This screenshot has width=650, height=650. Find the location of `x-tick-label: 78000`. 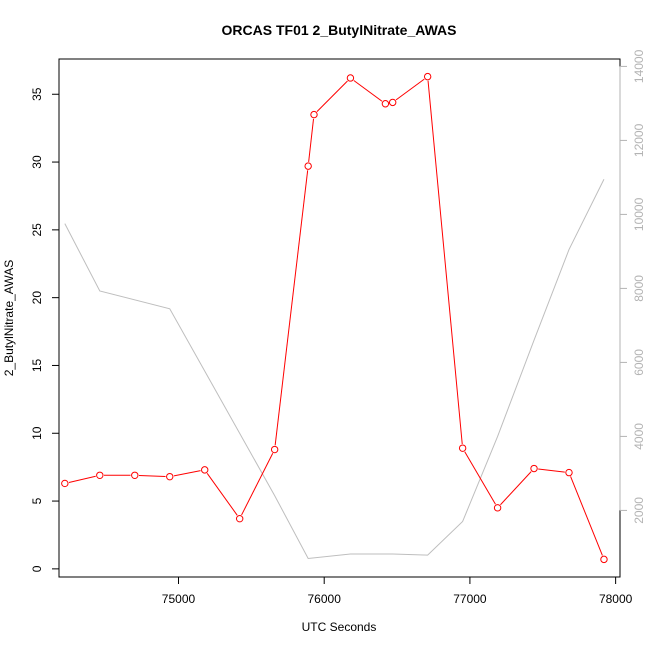

x-tick-label: 78000 is located at coordinates (616, 599).